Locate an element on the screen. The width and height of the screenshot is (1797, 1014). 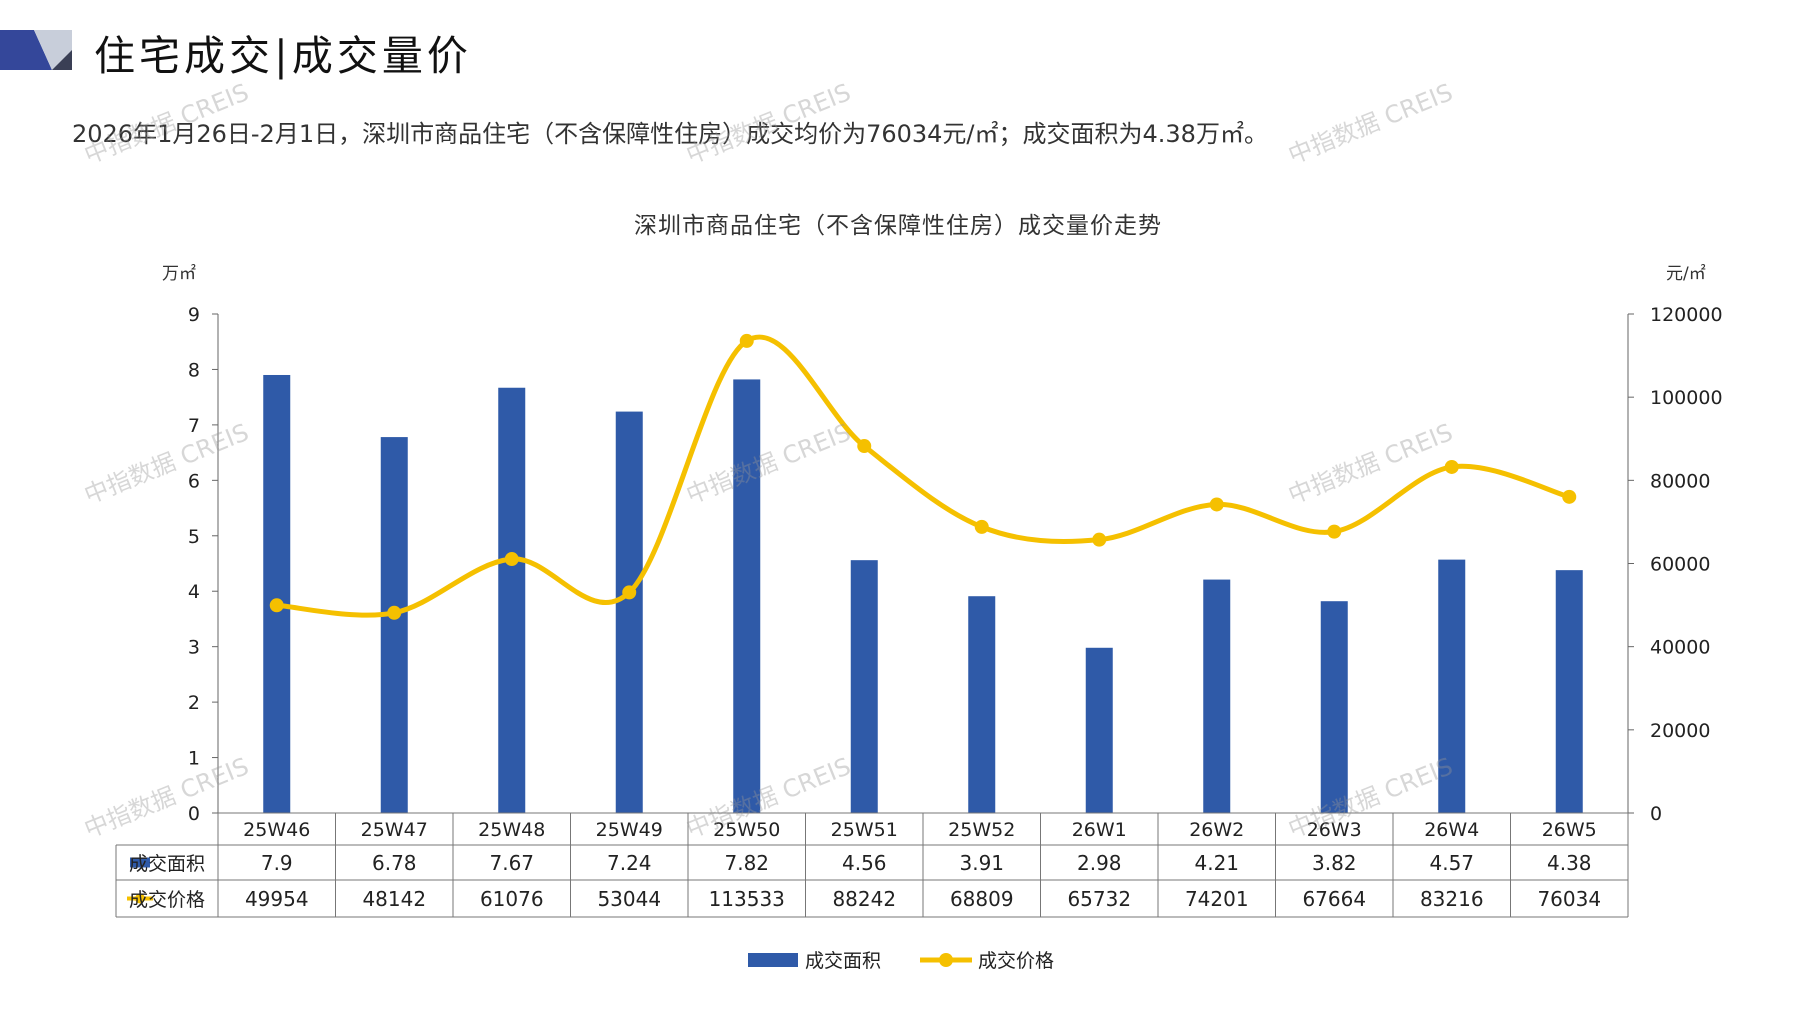
table-cell-area: 4.56 is located at coordinates (864, 863).